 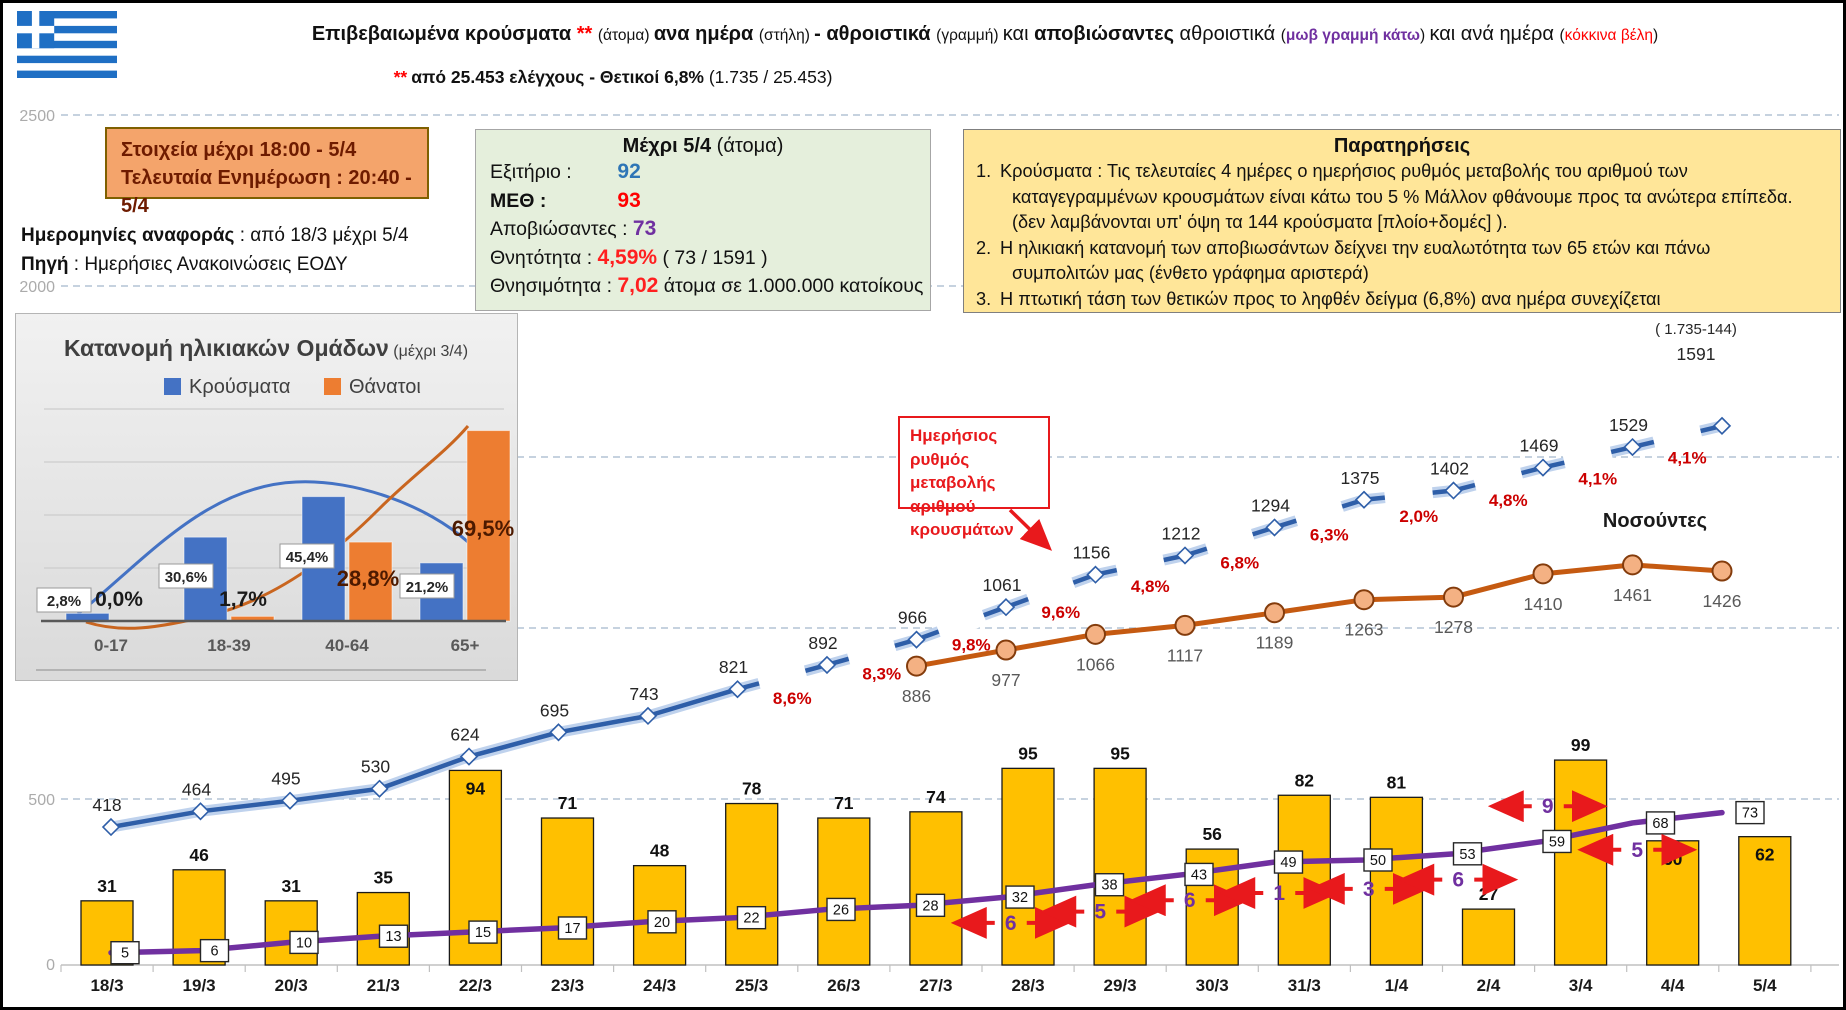 I want to click on subtitle-rest: (1.735 / 25.453), so click(x=770, y=77).